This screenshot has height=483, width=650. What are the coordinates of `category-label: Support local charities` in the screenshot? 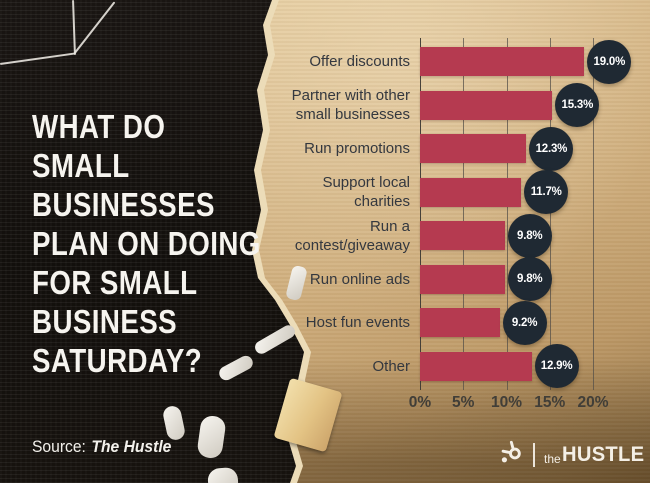 It's located at (366, 192).